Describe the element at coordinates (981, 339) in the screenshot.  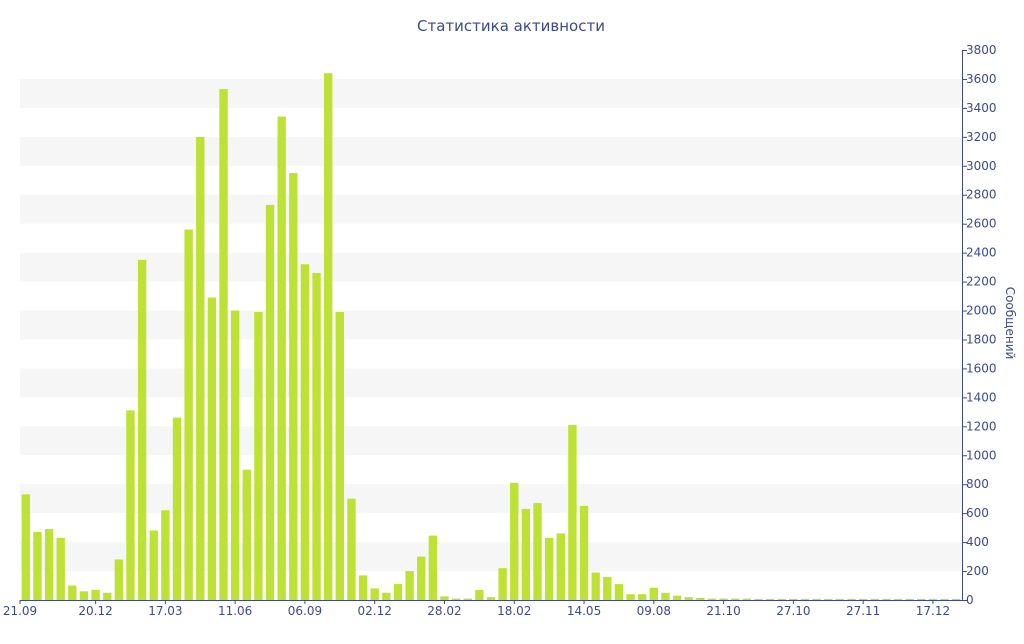
I see `y-tick-label: 1800` at that location.